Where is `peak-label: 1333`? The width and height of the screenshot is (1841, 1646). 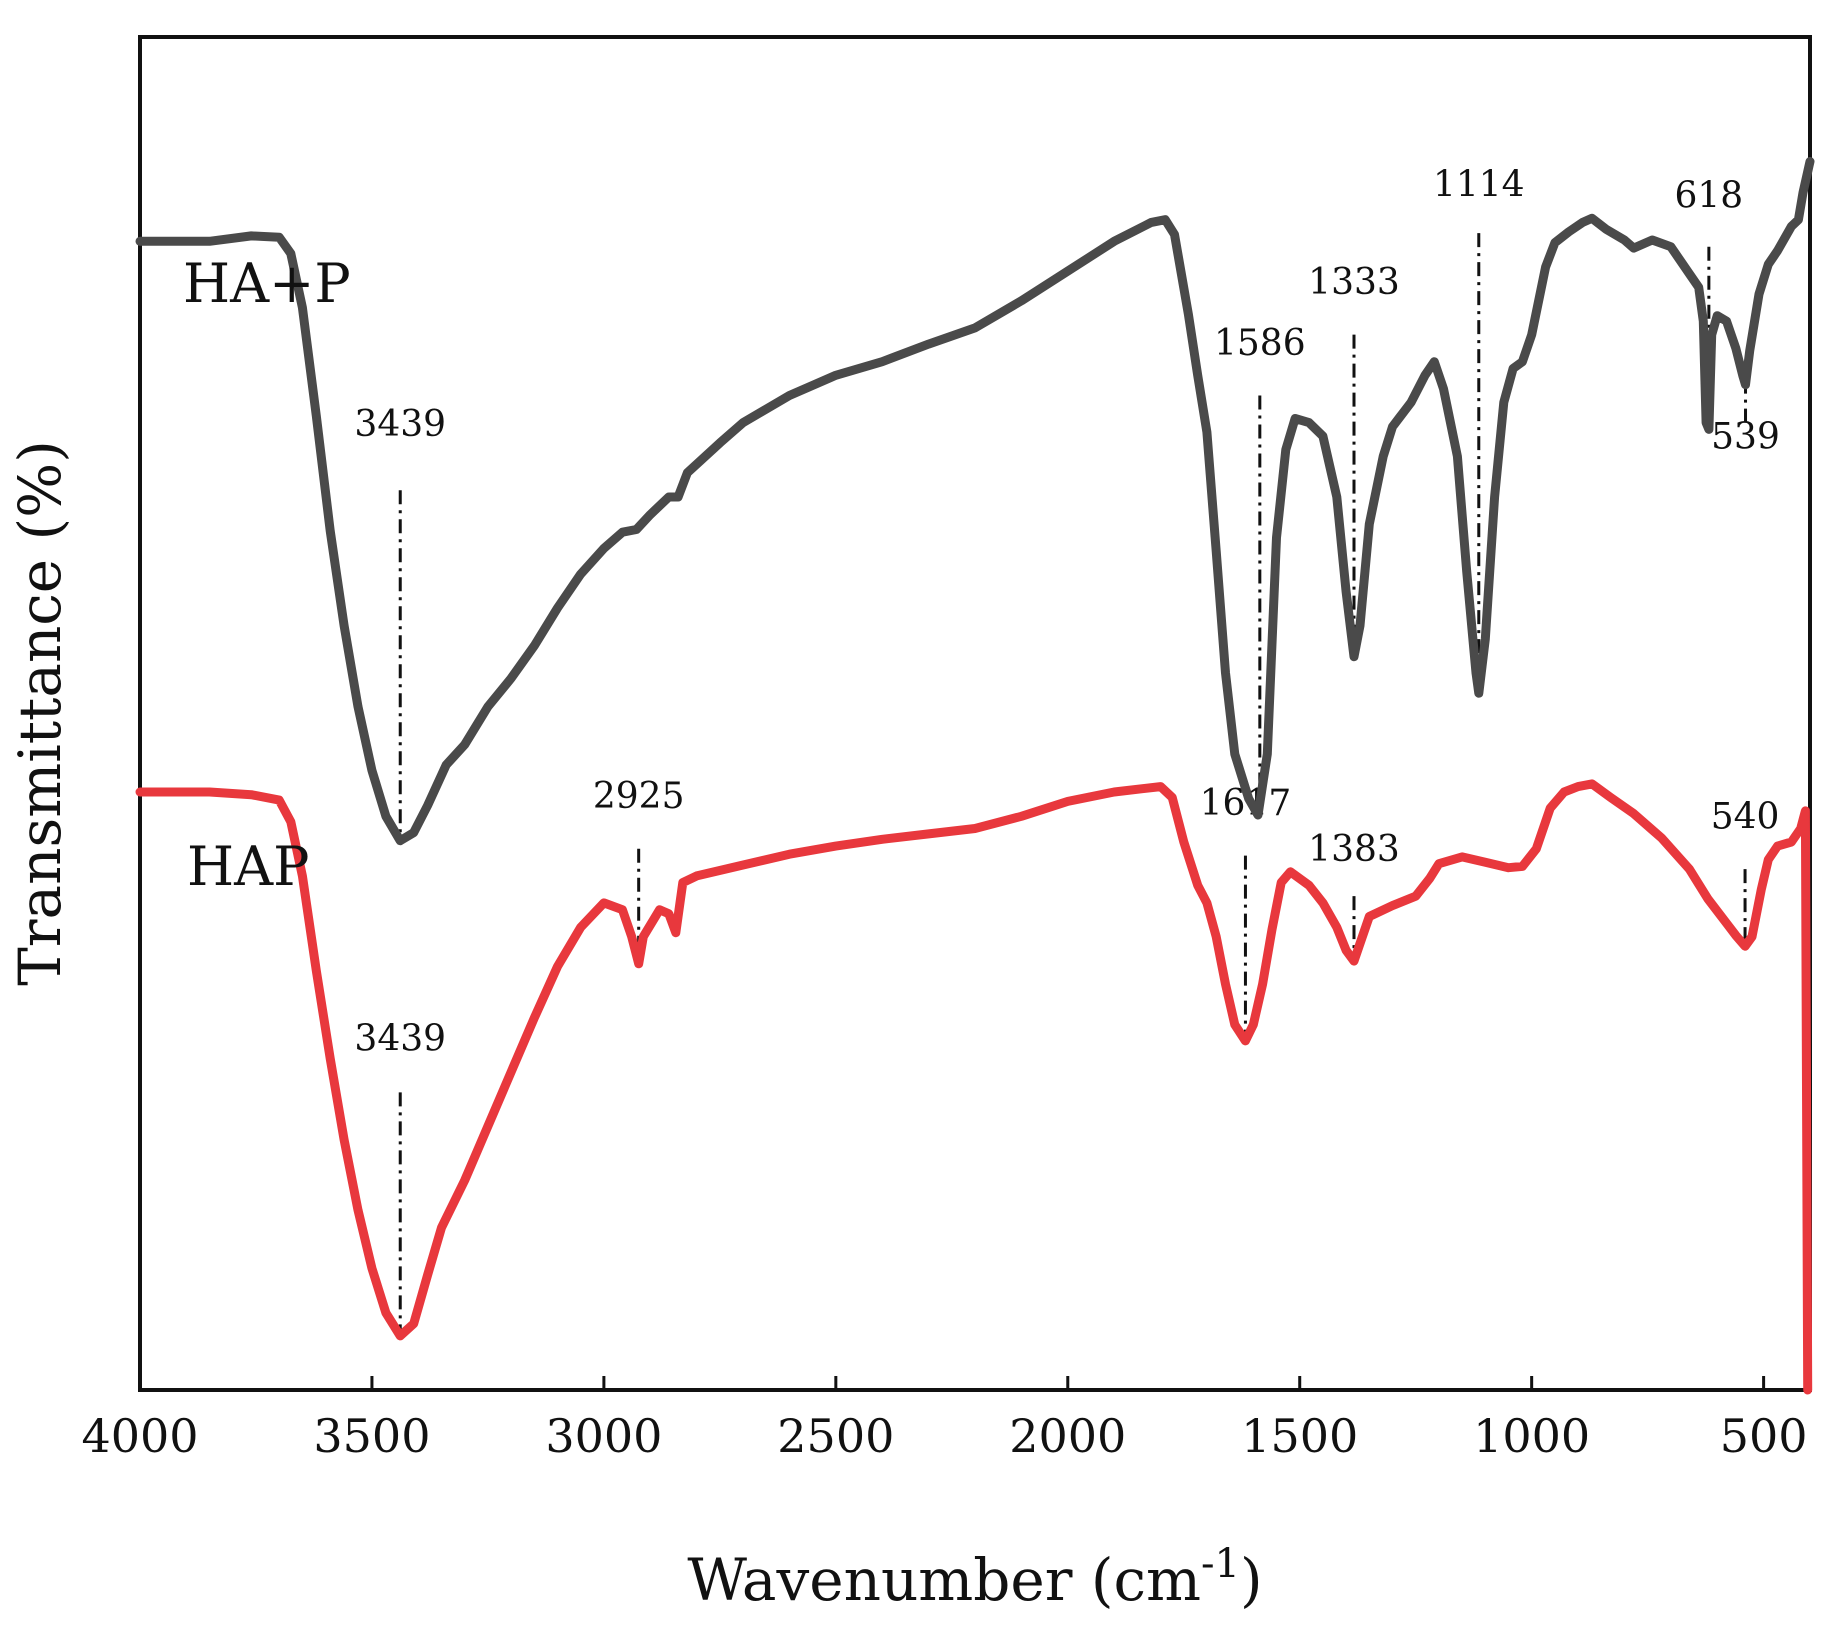 peak-label: 1333 is located at coordinates (1354, 282).